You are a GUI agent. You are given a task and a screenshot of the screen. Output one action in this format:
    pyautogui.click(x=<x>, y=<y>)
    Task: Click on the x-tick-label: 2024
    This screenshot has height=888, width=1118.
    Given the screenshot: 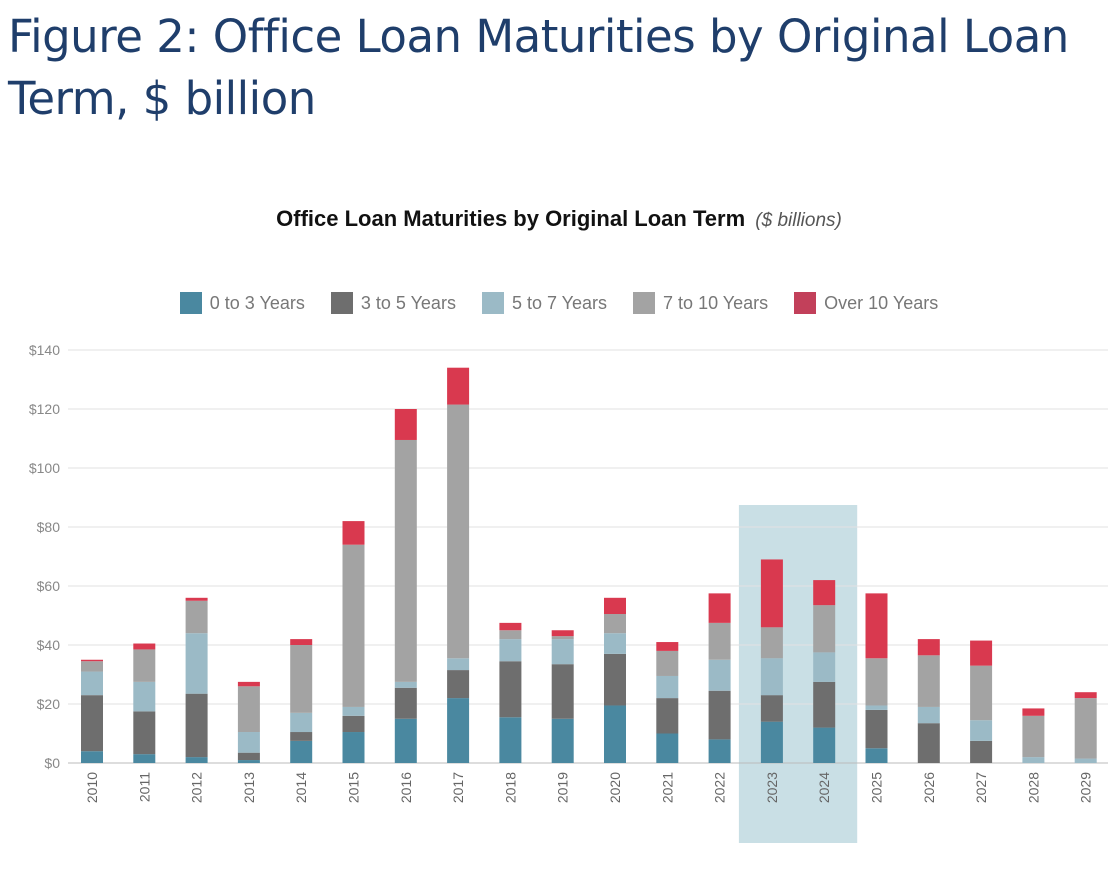 What is the action you would take?
    pyautogui.click(x=824, y=787)
    